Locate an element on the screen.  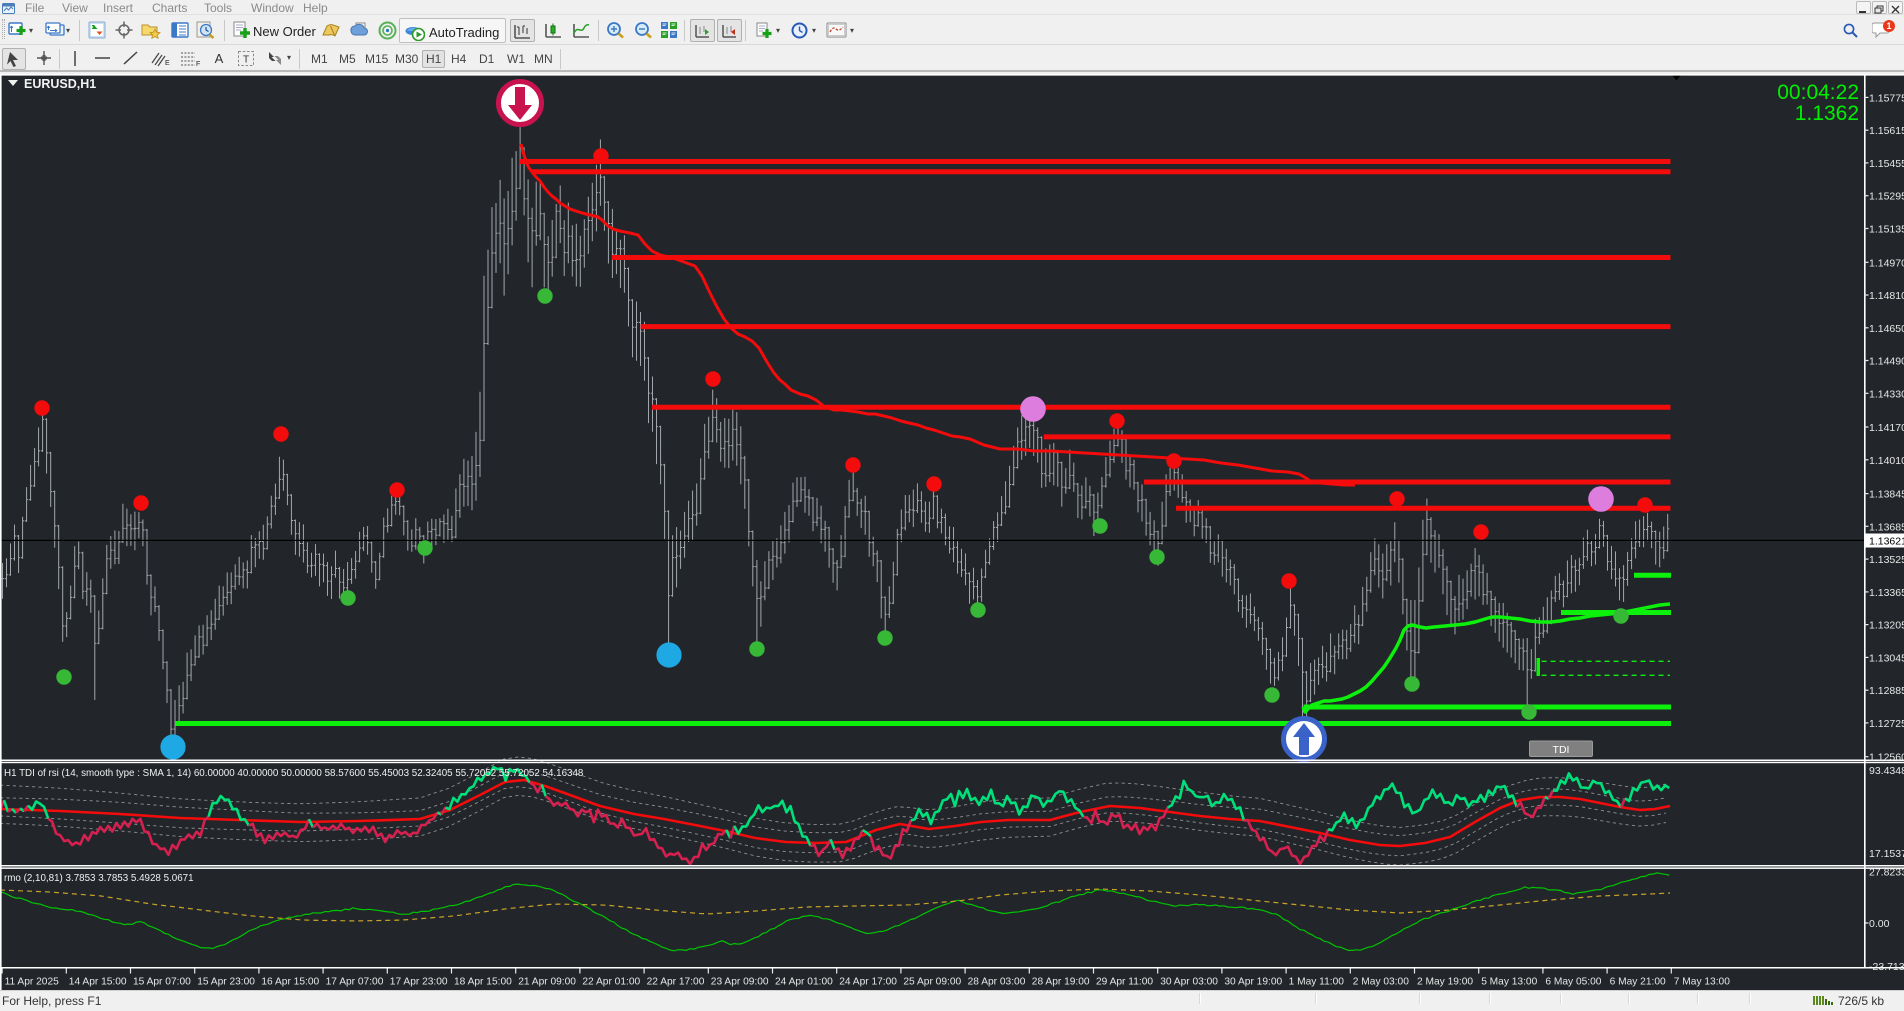
svg-text: 1.13525 is located at coordinates (1886, 560).